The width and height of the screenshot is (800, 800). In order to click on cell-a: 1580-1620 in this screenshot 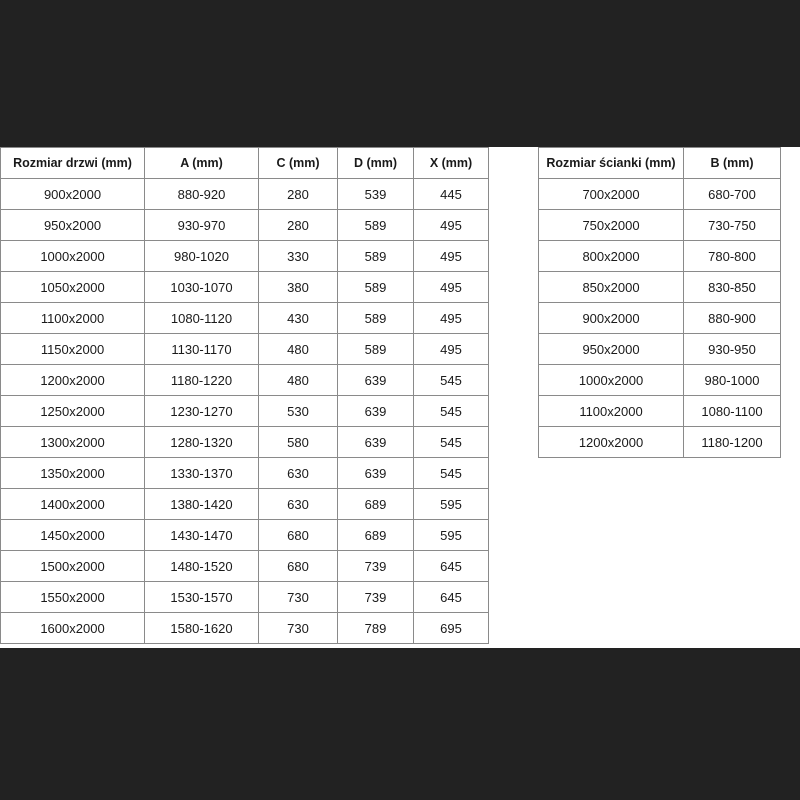, I will do `click(201, 628)`.